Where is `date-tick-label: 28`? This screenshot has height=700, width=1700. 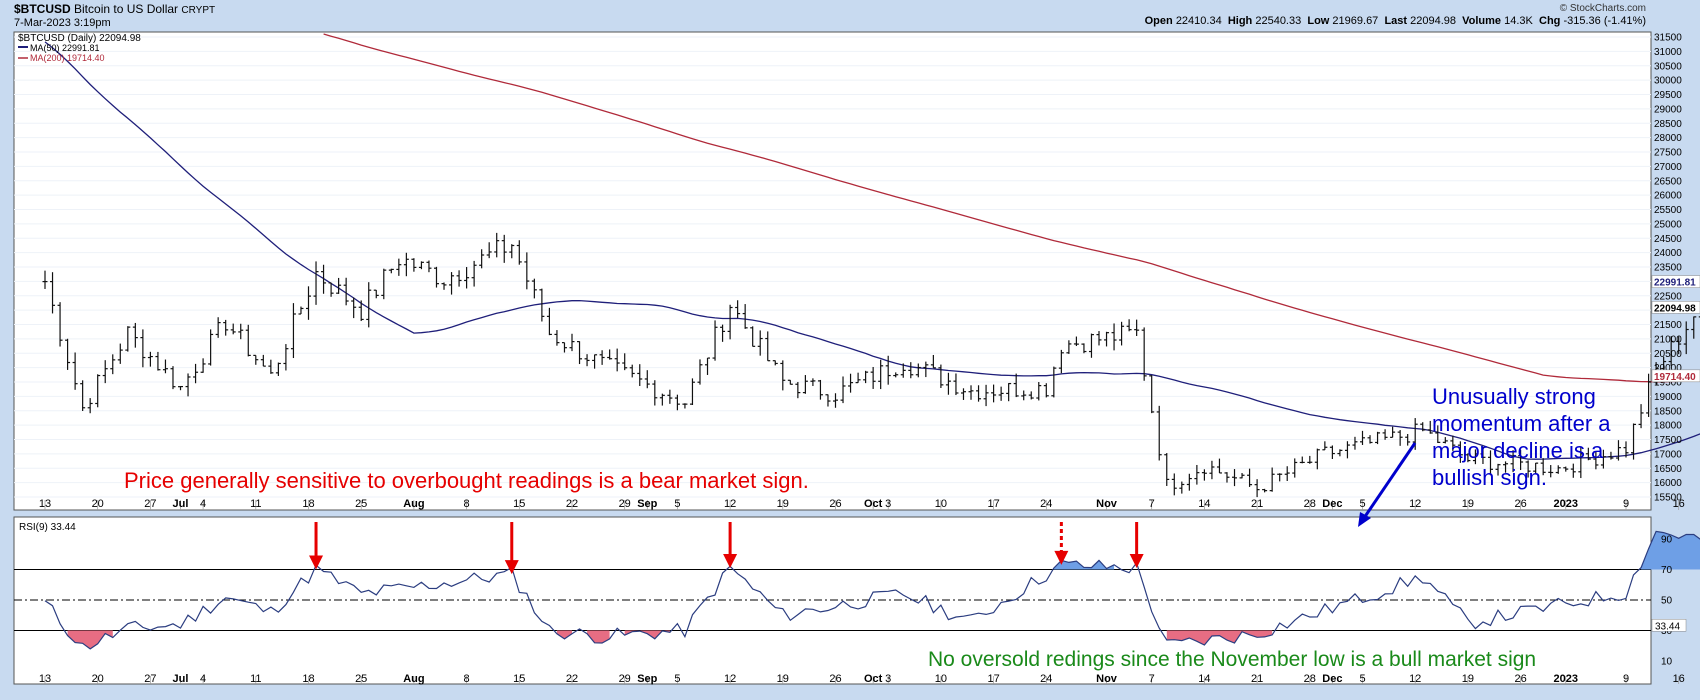
date-tick-label: 28 is located at coordinates (1310, 504).